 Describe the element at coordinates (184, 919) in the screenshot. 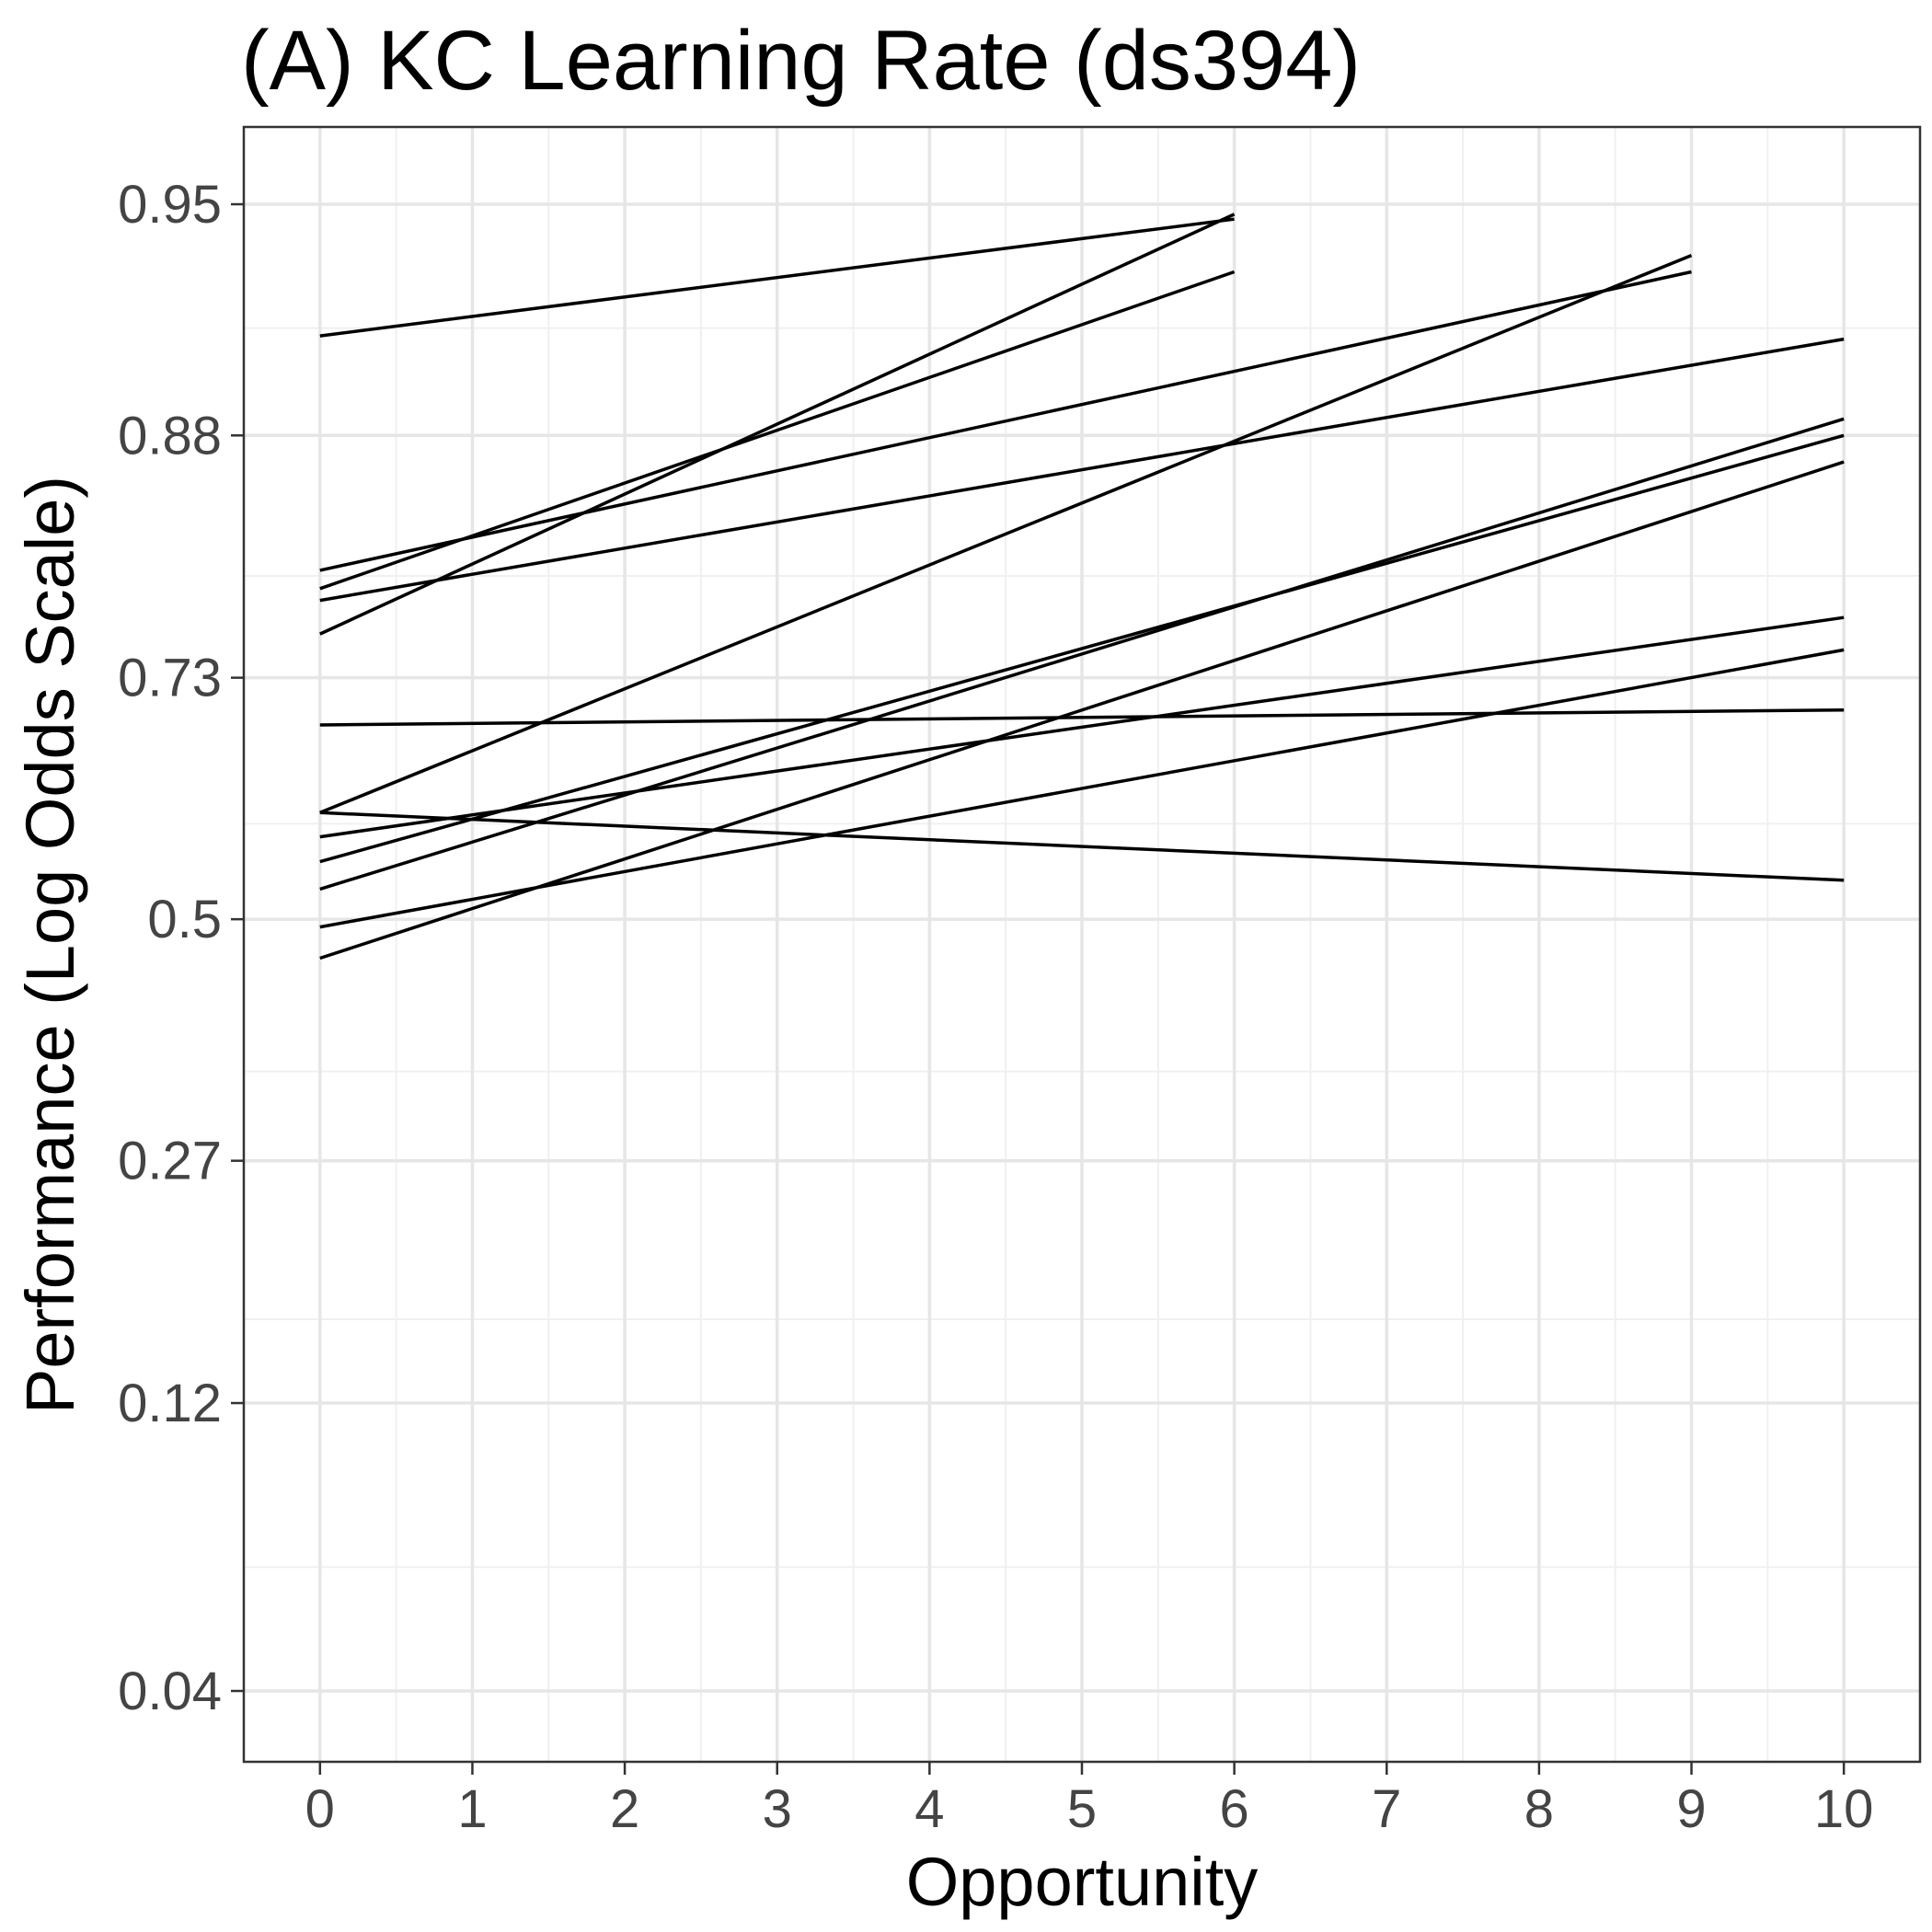

I see `y-tick-label: 0.5` at that location.